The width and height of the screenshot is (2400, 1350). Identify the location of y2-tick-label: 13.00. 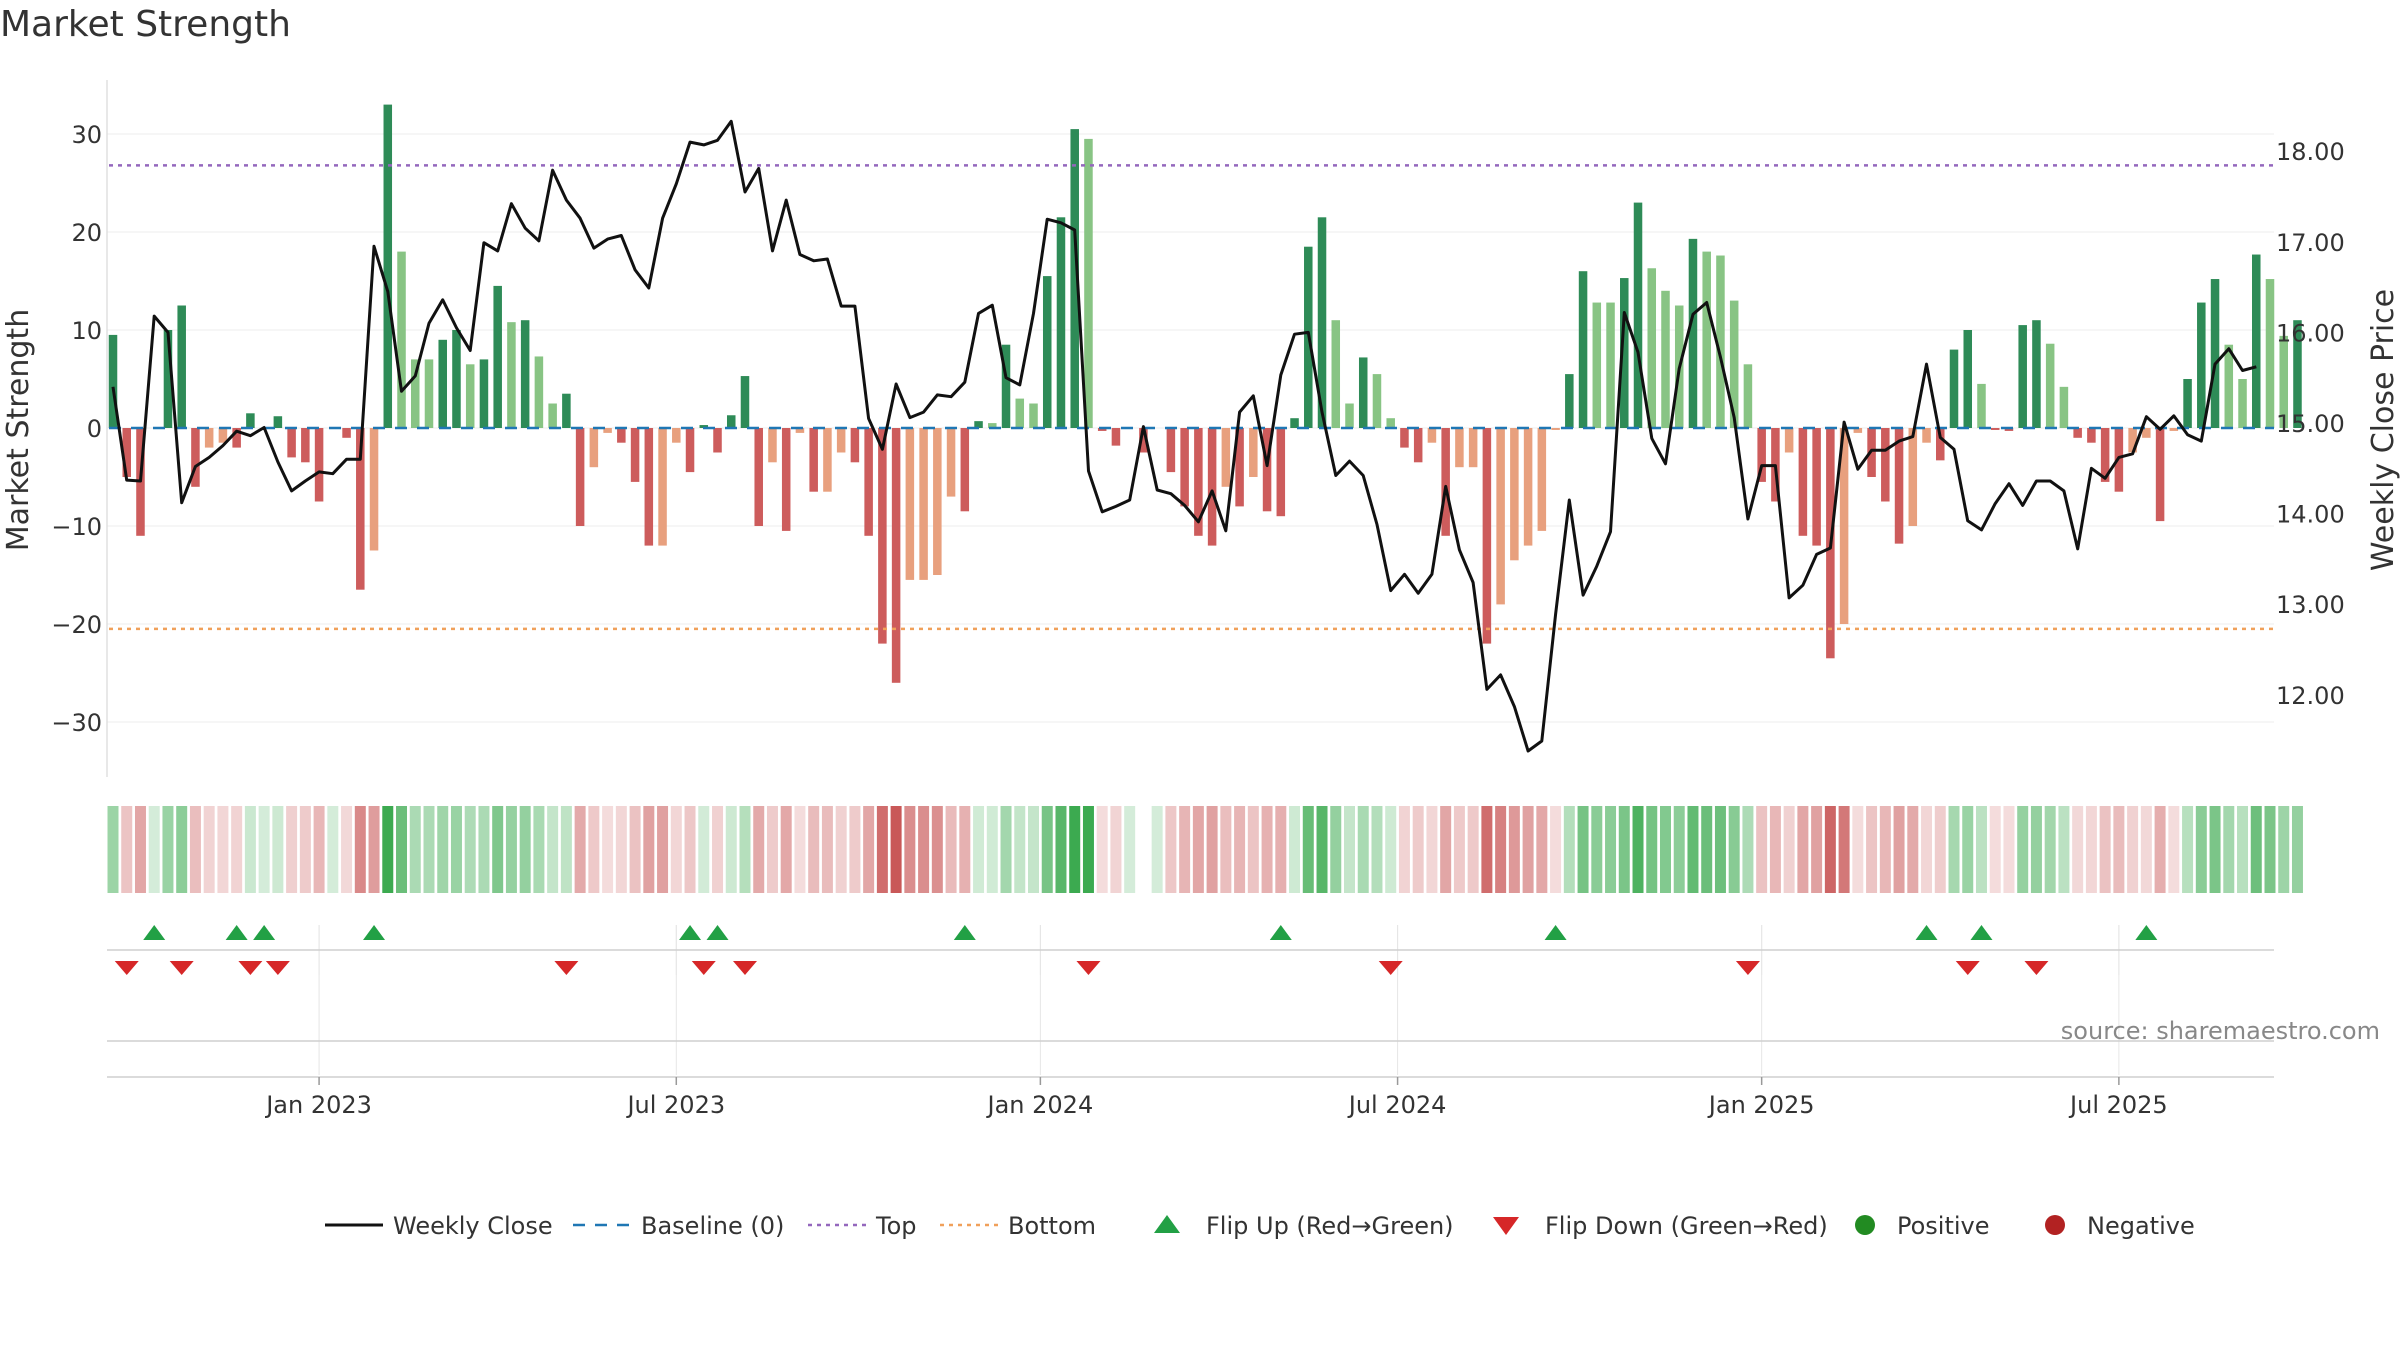
(2310, 605).